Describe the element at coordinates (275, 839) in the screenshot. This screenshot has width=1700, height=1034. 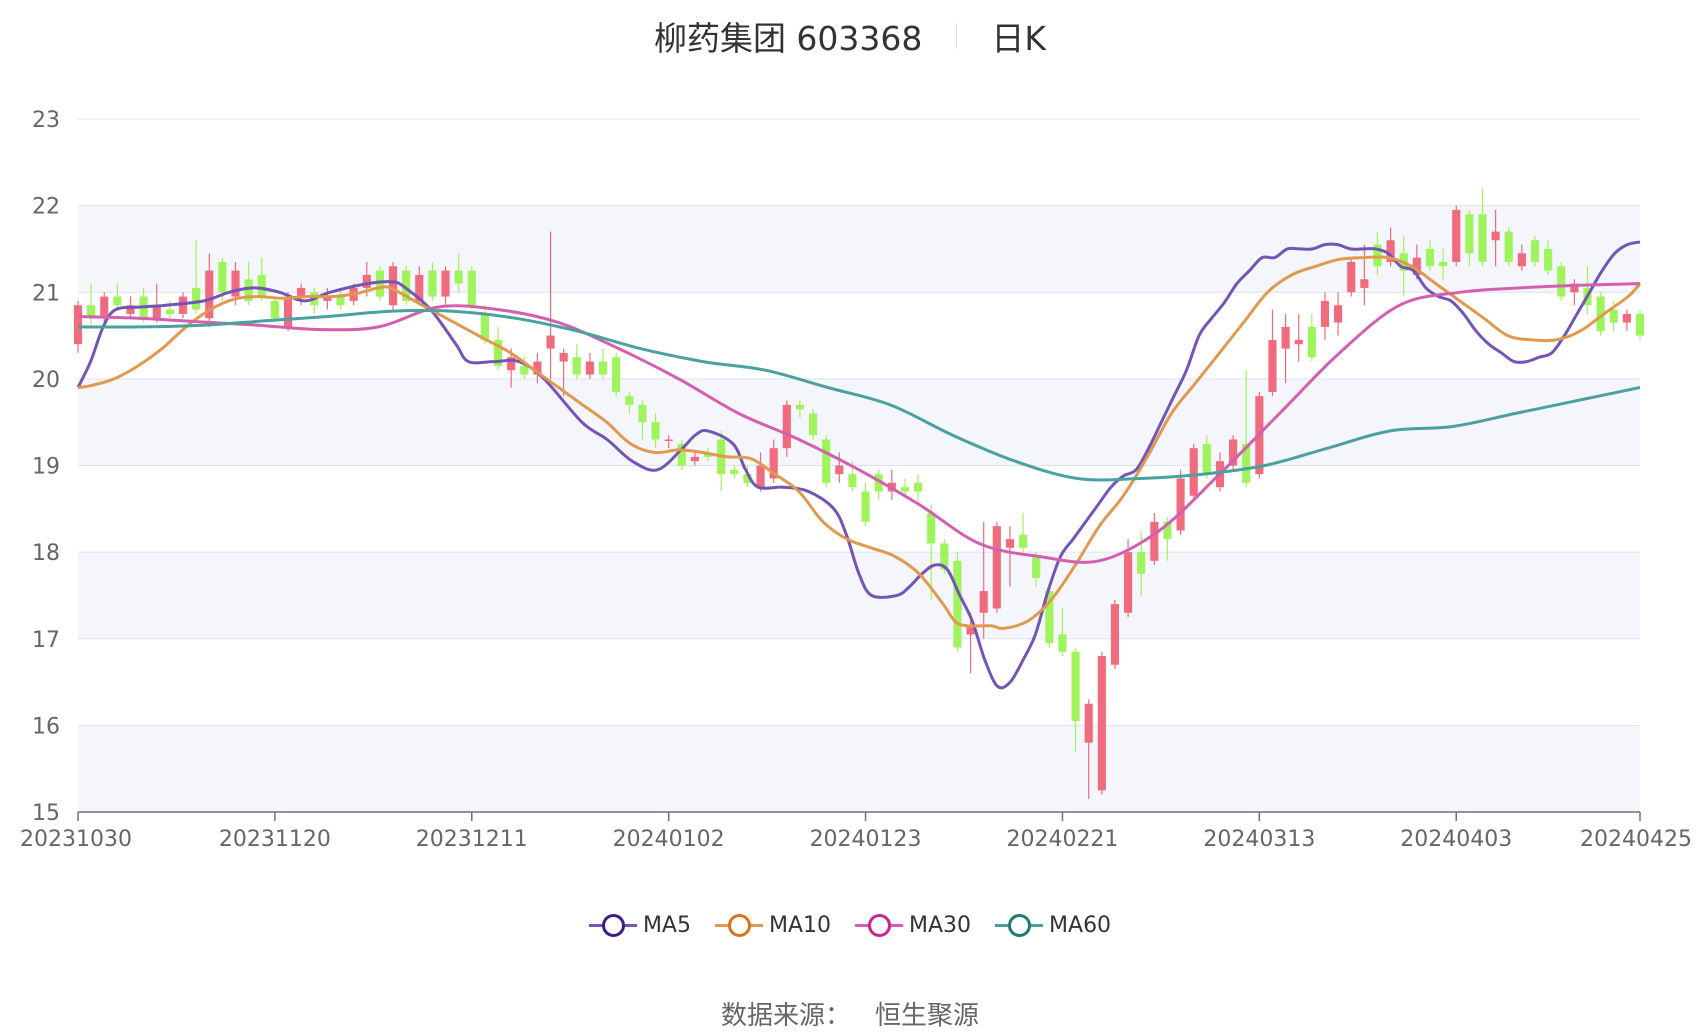
I see `x-tick-label: 20231120` at that location.